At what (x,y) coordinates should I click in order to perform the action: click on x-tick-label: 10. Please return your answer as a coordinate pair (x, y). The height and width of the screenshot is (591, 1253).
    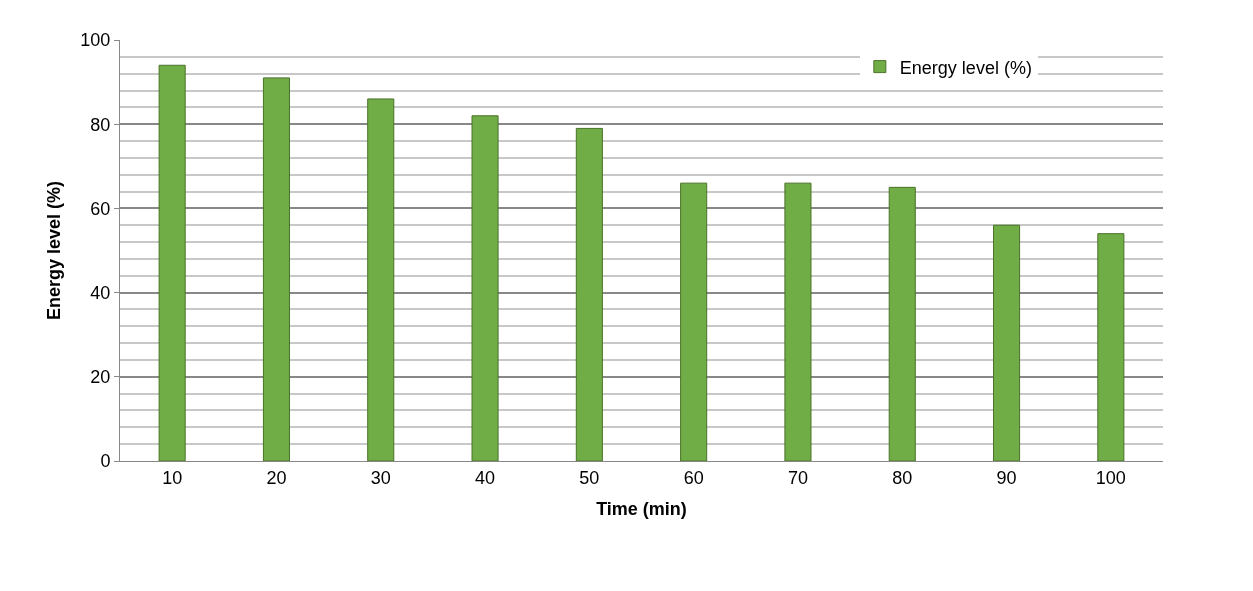
    Looking at the image, I should click on (172, 477).